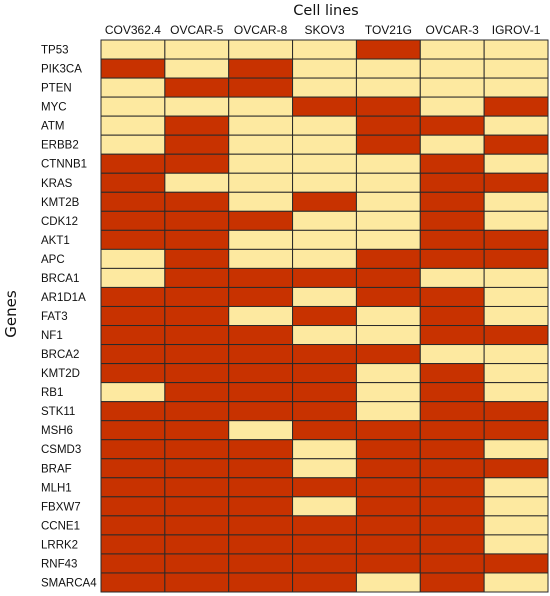  What do you see at coordinates (388, 30) in the screenshot?
I see `column-label: TOV21G` at bounding box center [388, 30].